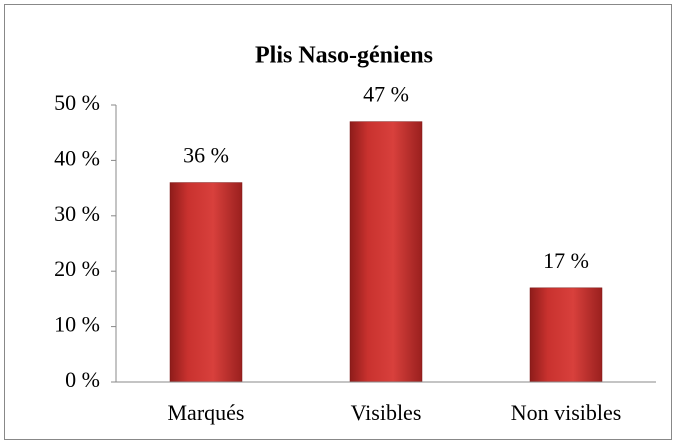 The image size is (676, 444). Describe the element at coordinates (77, 157) in the screenshot. I see `y-tick-label: 40 %` at that location.